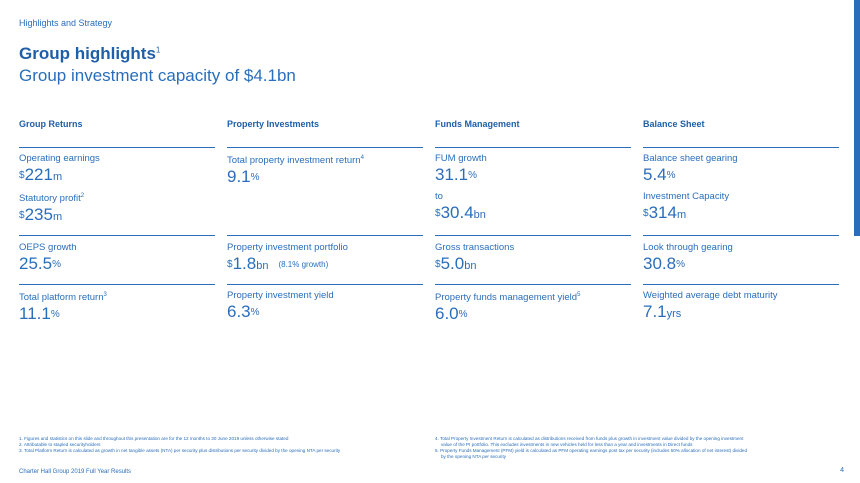 This screenshot has height=483, width=860. Describe the element at coordinates (243, 311) in the screenshot. I see `metric-value: 6.3%` at that location.